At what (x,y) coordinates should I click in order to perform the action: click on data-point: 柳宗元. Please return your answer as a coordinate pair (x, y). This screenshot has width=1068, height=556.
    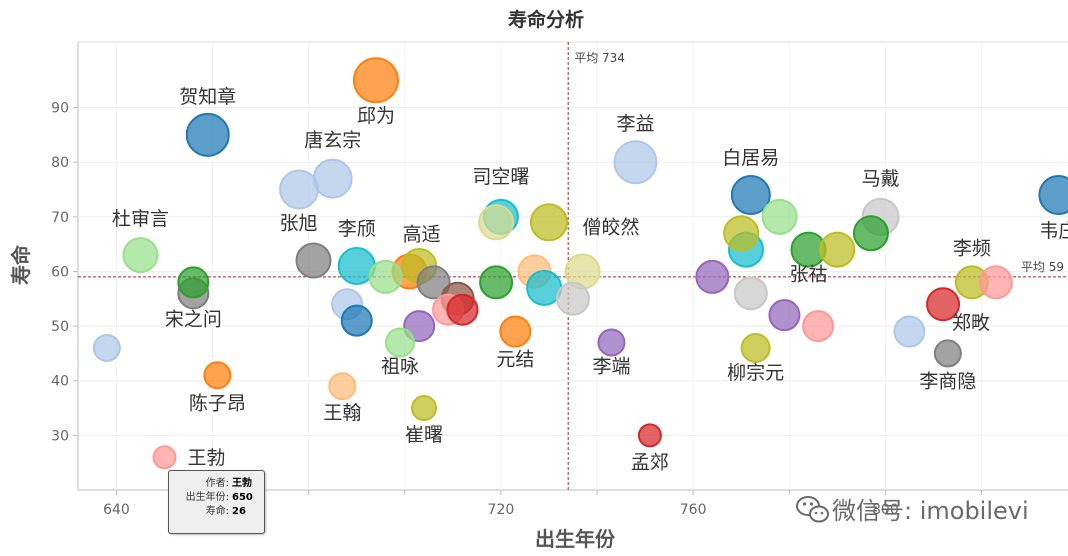
    Looking at the image, I should click on (755, 347).